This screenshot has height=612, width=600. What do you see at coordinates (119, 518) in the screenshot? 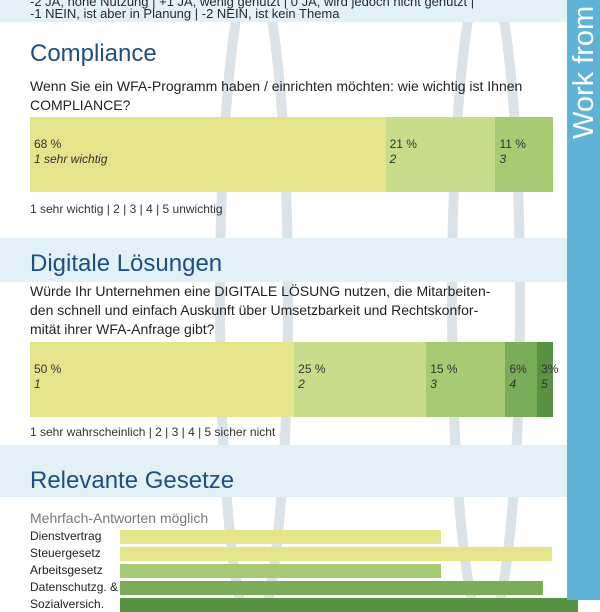
I see `laws-subtitle: Mehrfach-Antworten möglich` at bounding box center [119, 518].